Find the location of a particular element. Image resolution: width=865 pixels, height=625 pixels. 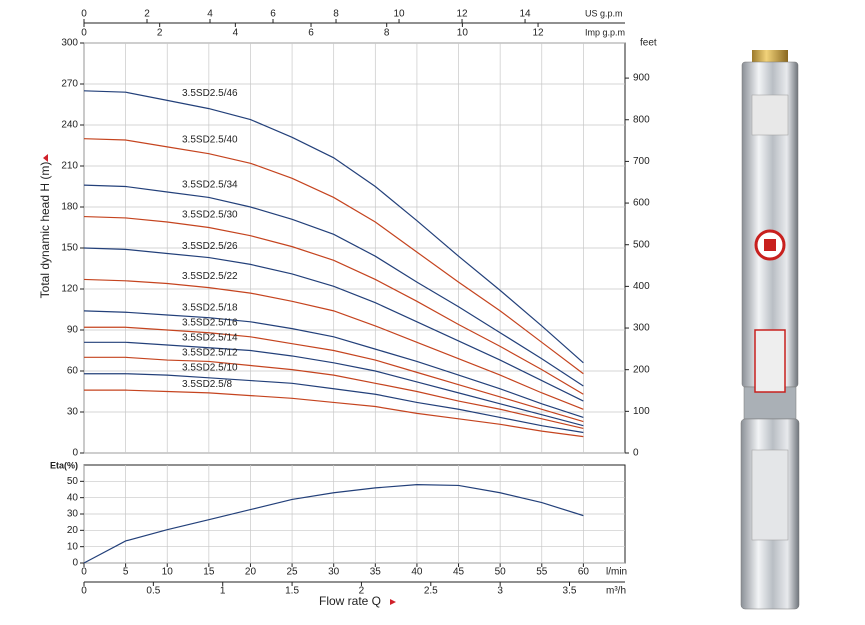

series-label: 3.5SD2.5/46 is located at coordinates (210, 93).